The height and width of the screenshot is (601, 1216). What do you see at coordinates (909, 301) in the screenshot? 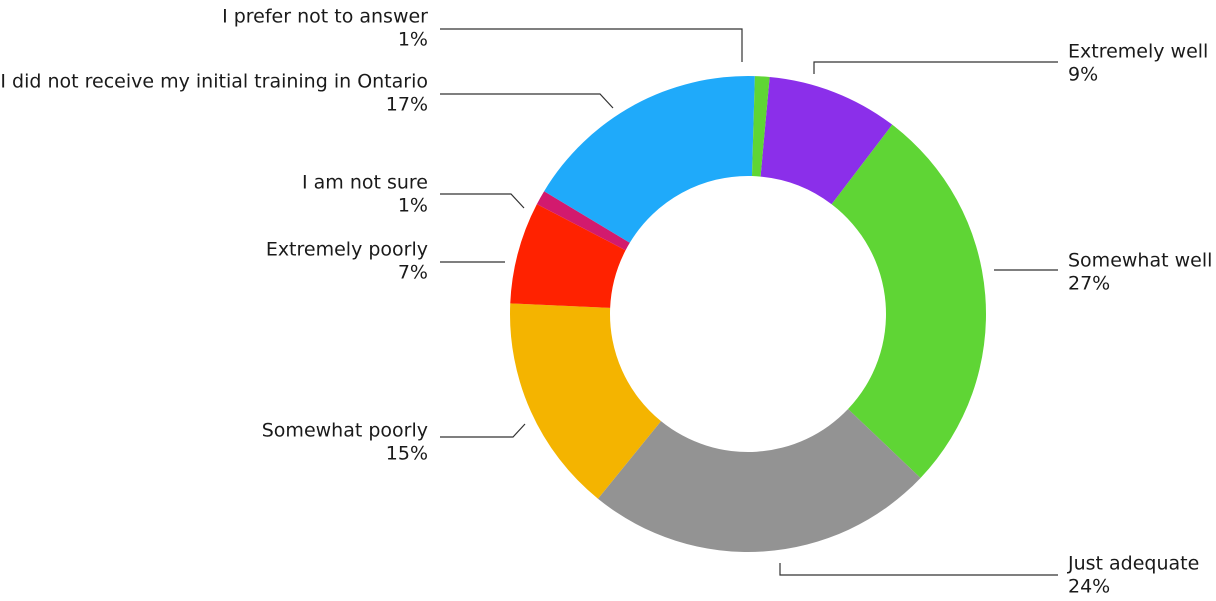
I see `slice-somewhat-well` at bounding box center [909, 301].